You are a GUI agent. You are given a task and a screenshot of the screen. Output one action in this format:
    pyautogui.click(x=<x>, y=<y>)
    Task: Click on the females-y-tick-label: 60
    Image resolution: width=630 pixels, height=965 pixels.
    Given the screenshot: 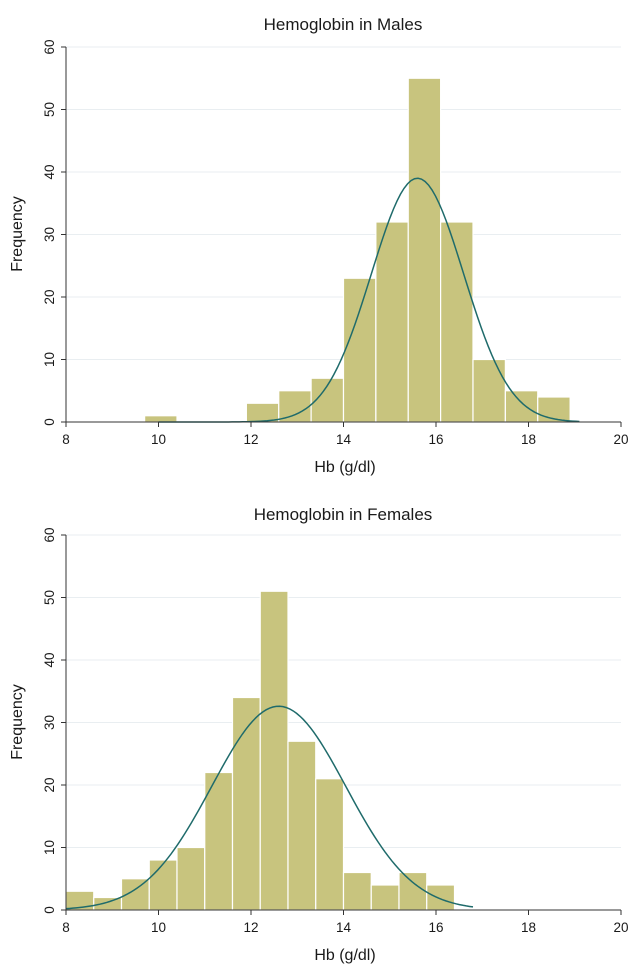 What is the action you would take?
    pyautogui.click(x=49, y=534)
    